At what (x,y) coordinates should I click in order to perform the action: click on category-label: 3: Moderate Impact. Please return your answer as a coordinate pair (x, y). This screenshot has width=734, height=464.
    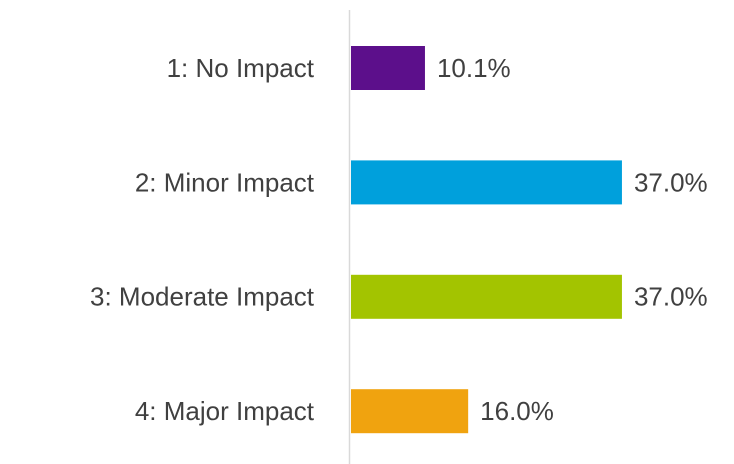
    Looking at the image, I should click on (202, 297).